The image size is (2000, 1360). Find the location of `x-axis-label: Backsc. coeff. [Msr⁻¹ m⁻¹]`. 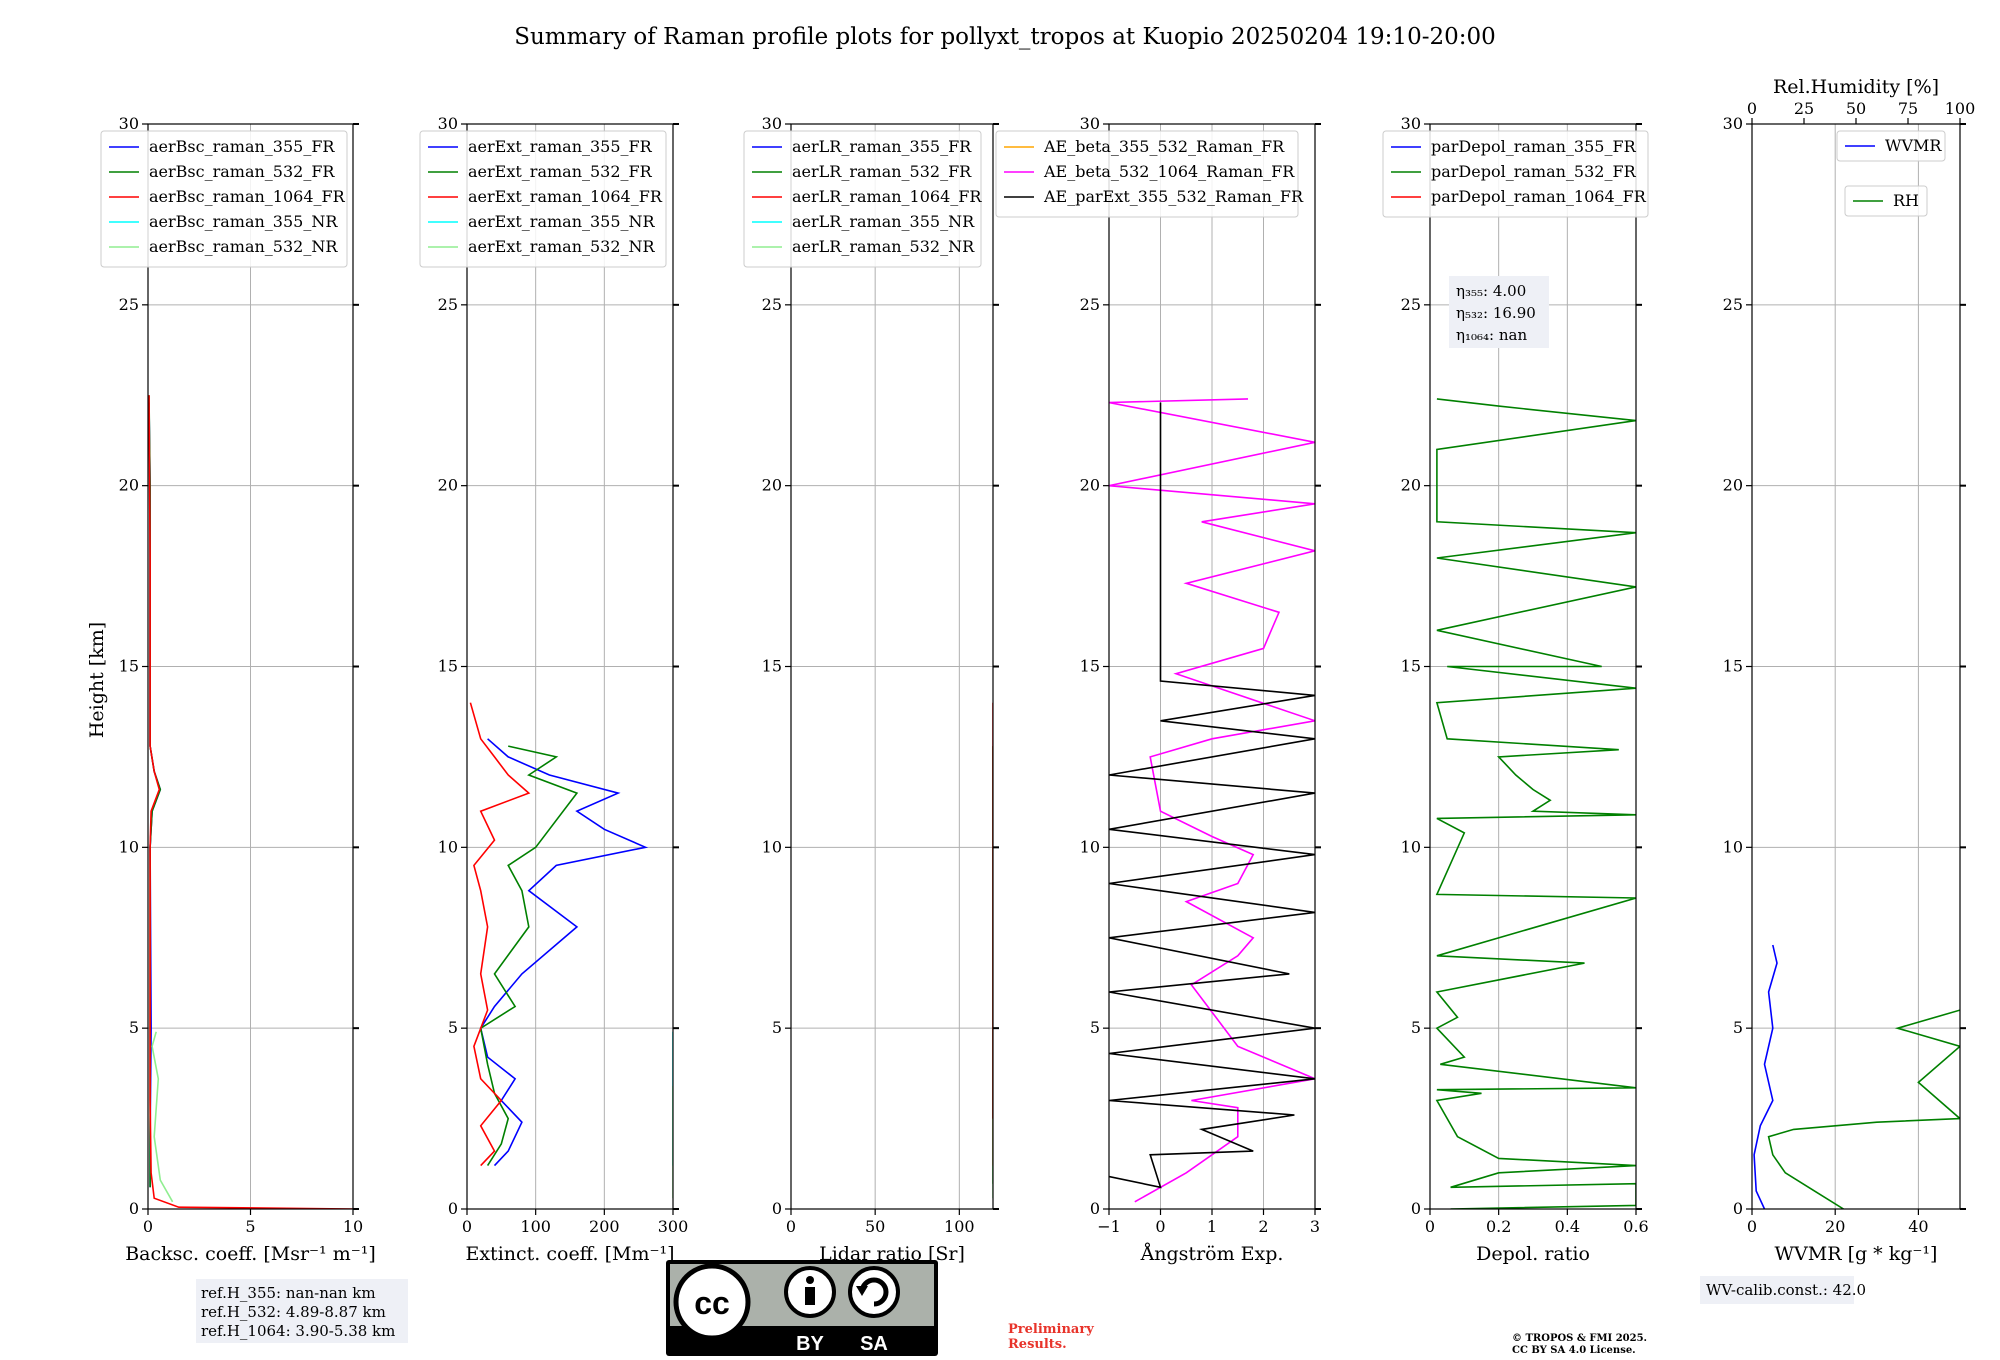

x-axis-label: Backsc. coeff. [Msr⁻¹ m⁻¹] is located at coordinates (250, 1254).